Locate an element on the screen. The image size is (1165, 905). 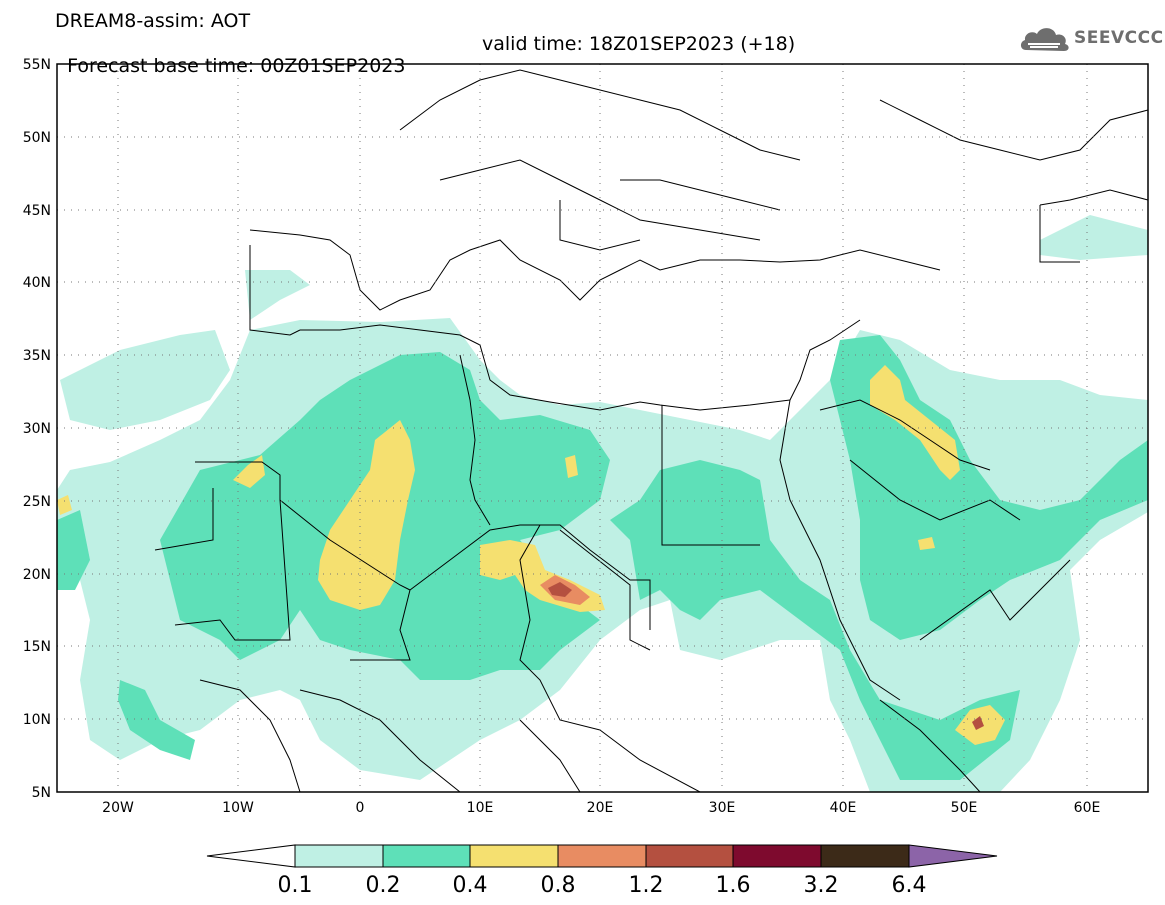
lon-tick-label: 40E is located at coordinates (843, 808).